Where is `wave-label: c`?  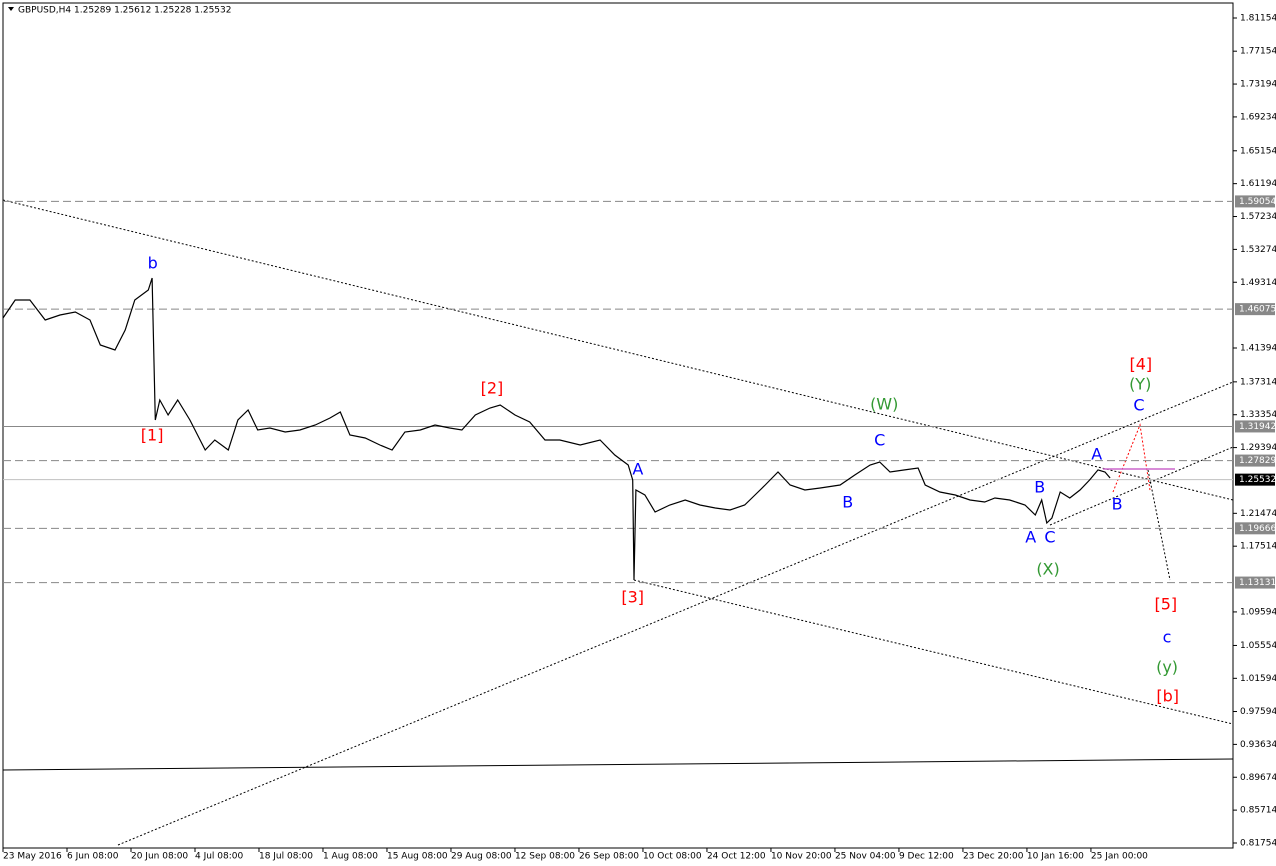 wave-label: c is located at coordinates (1167, 636).